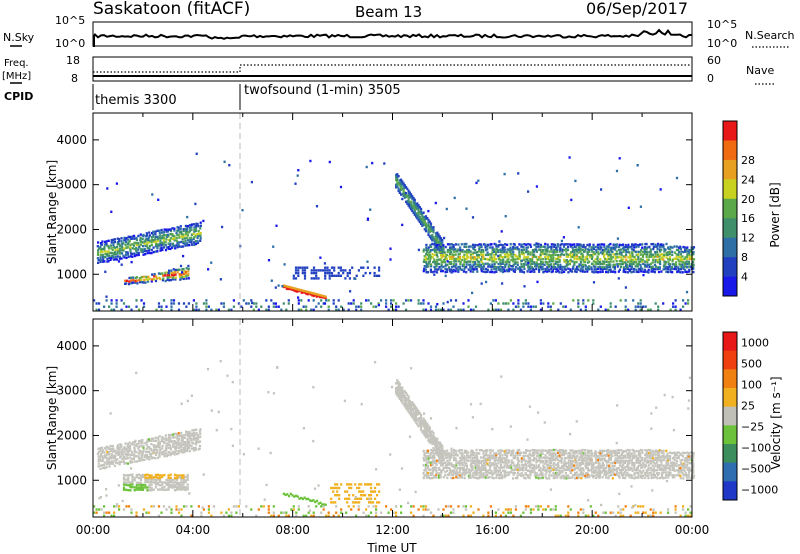  What do you see at coordinates (74, 78) in the screenshot?
I see `freq-tick-bottom: 8` at bounding box center [74, 78].